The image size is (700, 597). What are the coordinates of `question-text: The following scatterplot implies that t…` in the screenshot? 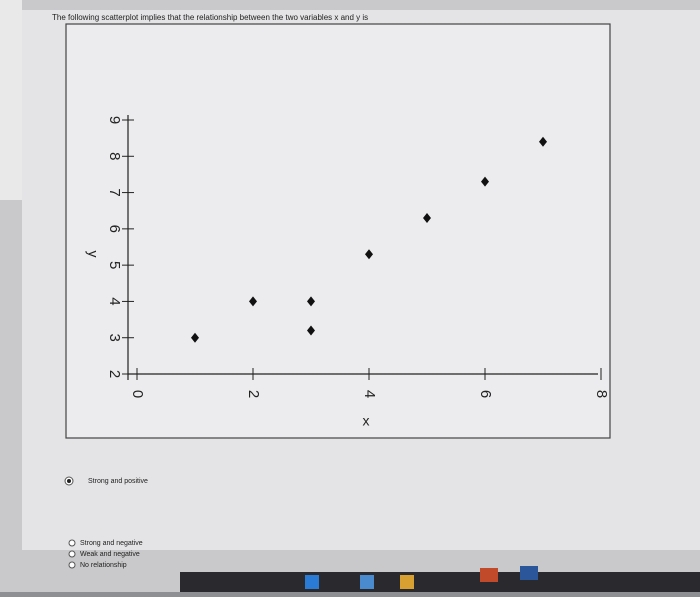 It's located at (210, 17).